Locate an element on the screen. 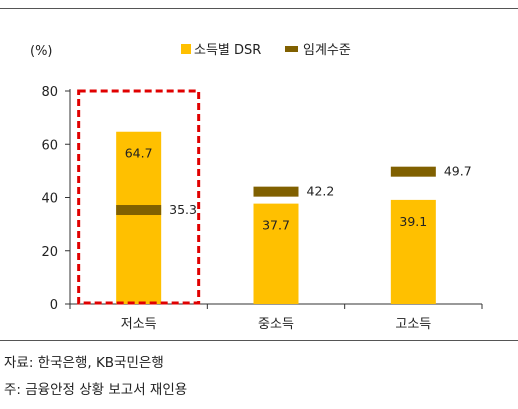  bar-value-label: 64.7 is located at coordinates (139, 153).